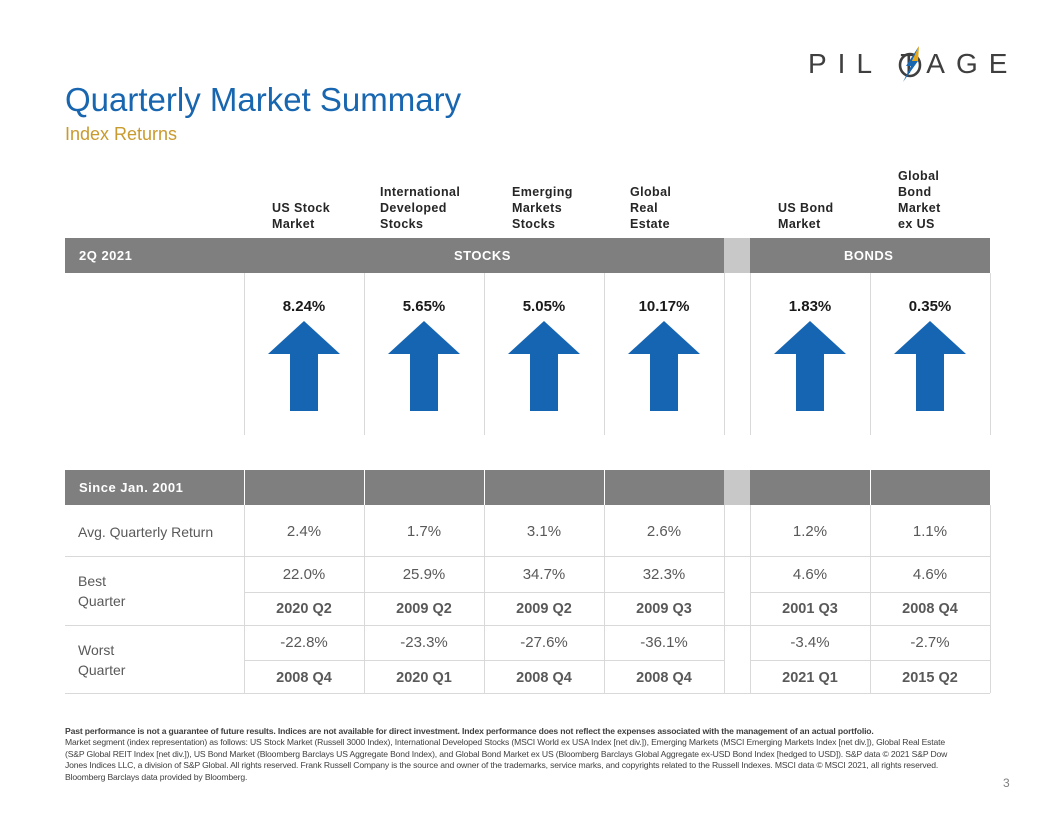  What do you see at coordinates (737, 255) in the screenshot?
I see `quarter-bar-gap` at bounding box center [737, 255].